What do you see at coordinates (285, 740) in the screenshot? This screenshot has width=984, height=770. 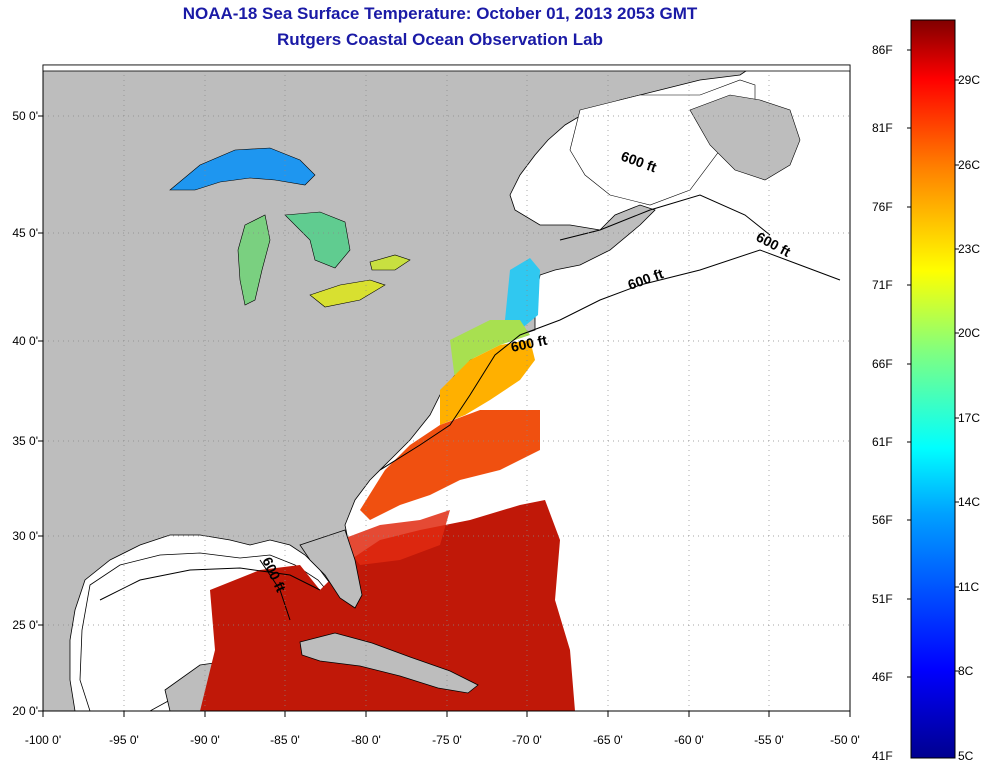 I see `lon-tick-label: -85 0'` at bounding box center [285, 740].